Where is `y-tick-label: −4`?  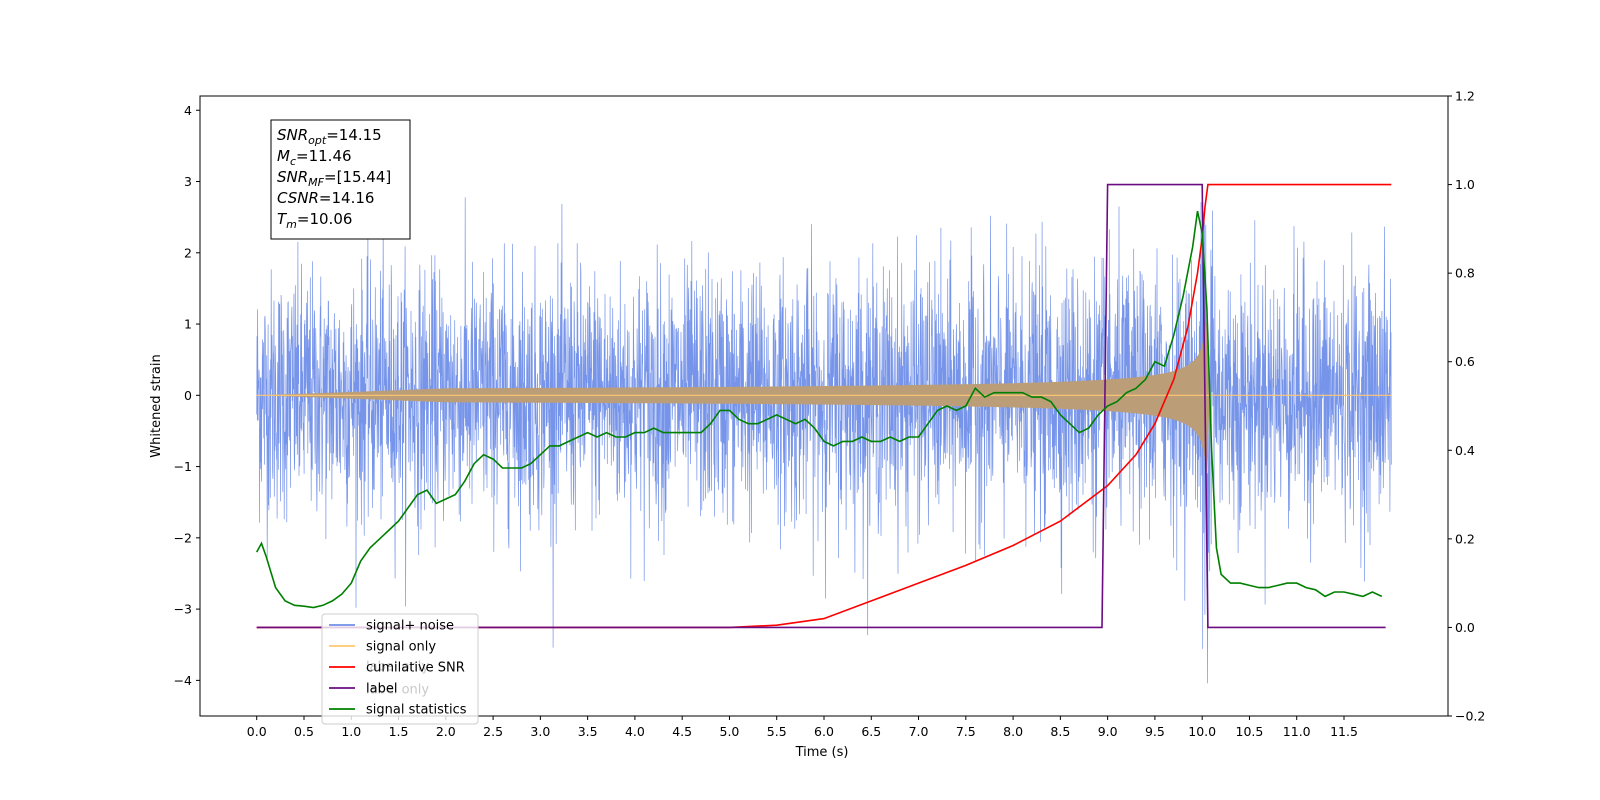 y-tick-label: −4 is located at coordinates (183, 680).